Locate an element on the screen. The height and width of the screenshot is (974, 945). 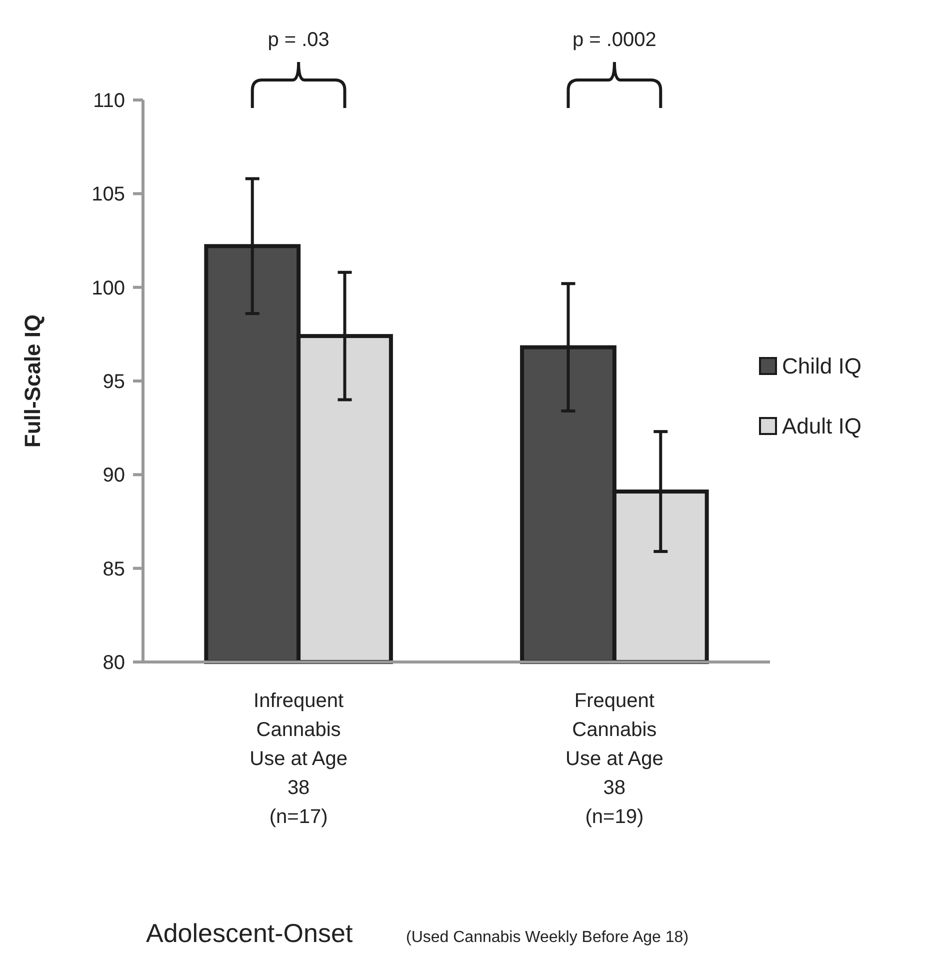
x-axis-title: Adolescent-Onset is located at coordinates (250, 933).